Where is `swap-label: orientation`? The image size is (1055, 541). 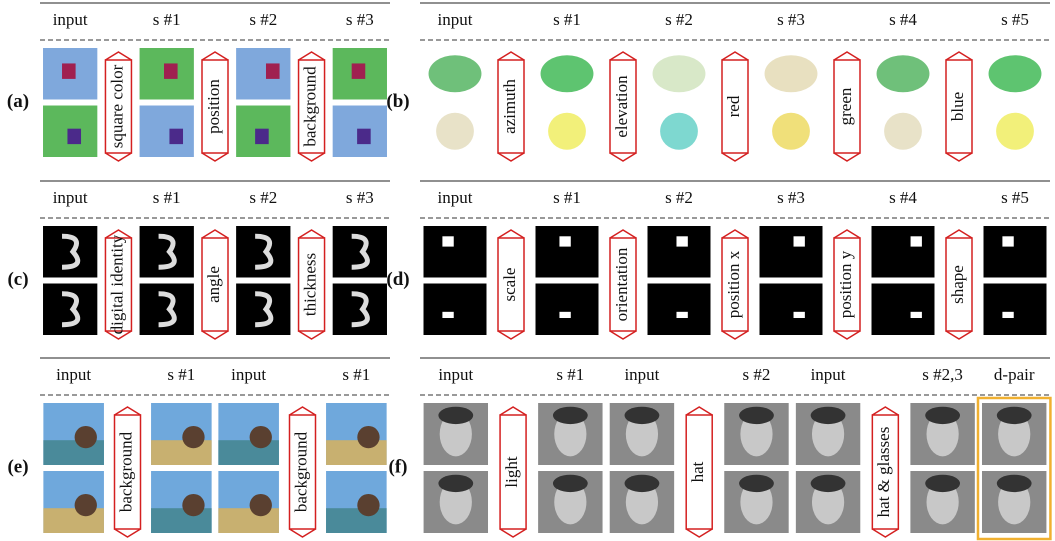 swap-label: orientation is located at coordinates (621, 284).